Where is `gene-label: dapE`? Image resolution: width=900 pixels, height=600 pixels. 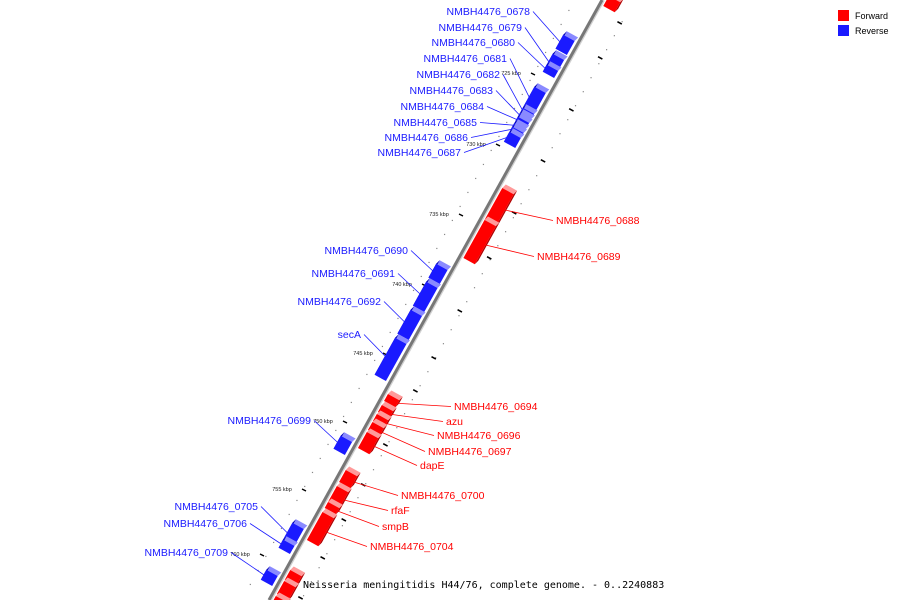 gene-label: dapE is located at coordinates (432, 466).